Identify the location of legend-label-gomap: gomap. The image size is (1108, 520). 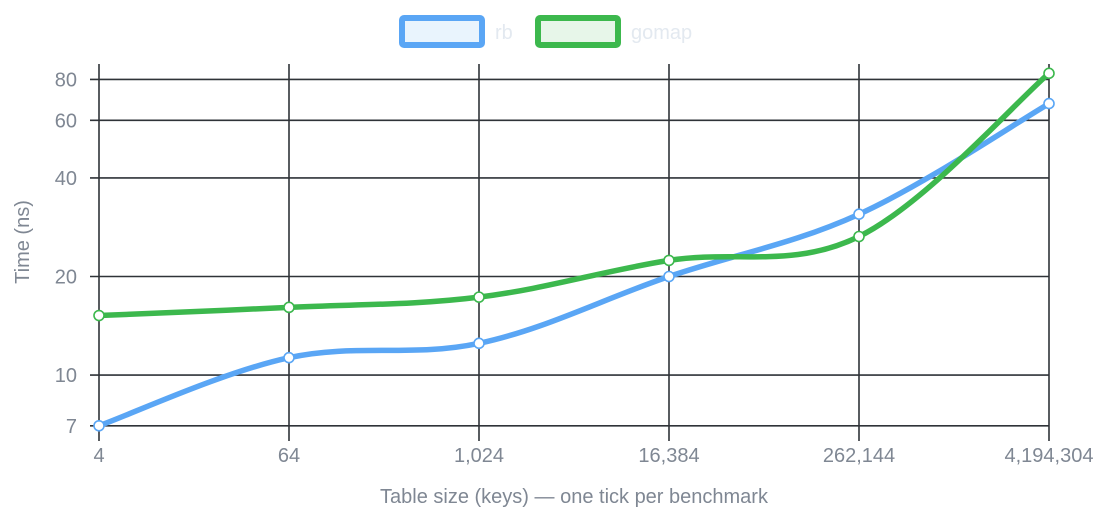
(661, 33).